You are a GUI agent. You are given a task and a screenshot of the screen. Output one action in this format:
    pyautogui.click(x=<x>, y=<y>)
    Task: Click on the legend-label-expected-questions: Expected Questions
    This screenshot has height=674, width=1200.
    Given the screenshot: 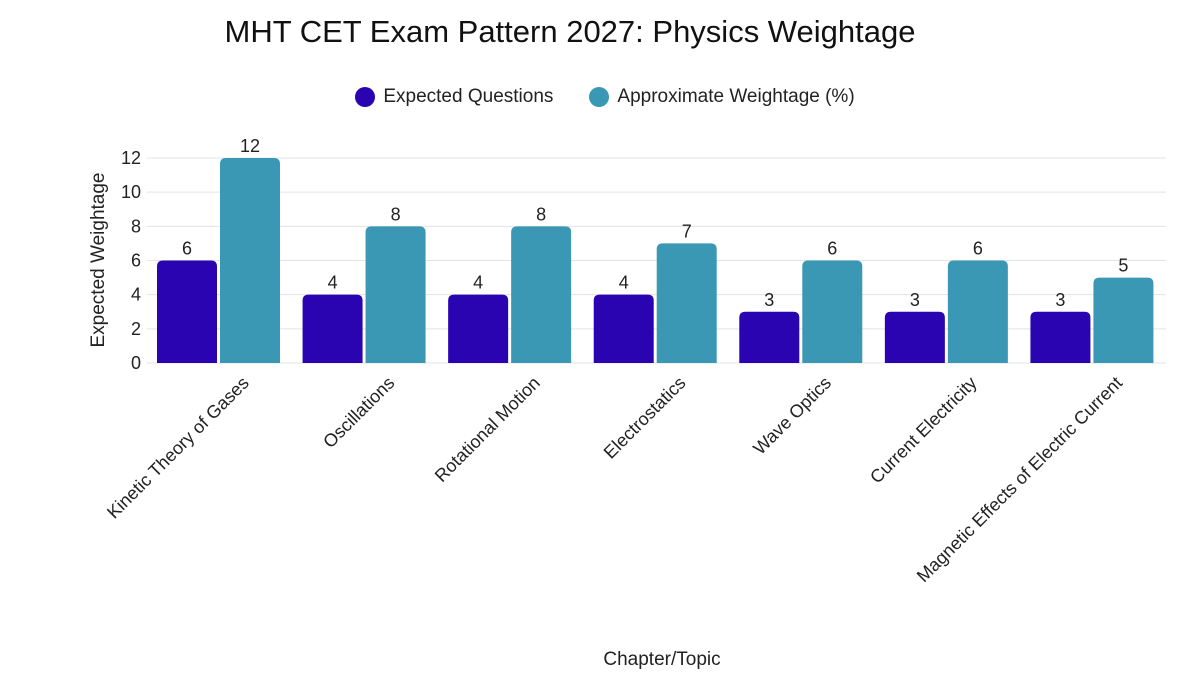 What is the action you would take?
    pyautogui.click(x=468, y=96)
    